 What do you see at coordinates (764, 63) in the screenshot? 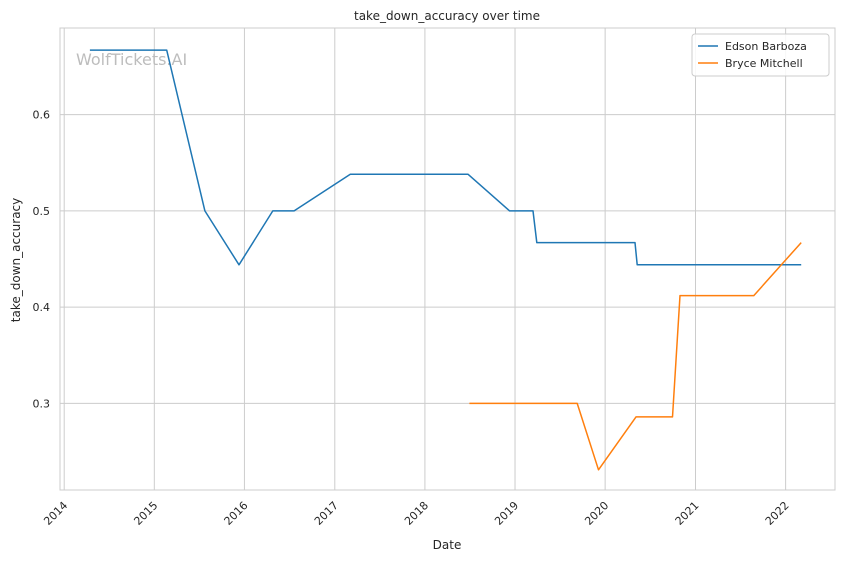
I see `legend-label-1: Bryce Mitchell` at bounding box center [764, 63].